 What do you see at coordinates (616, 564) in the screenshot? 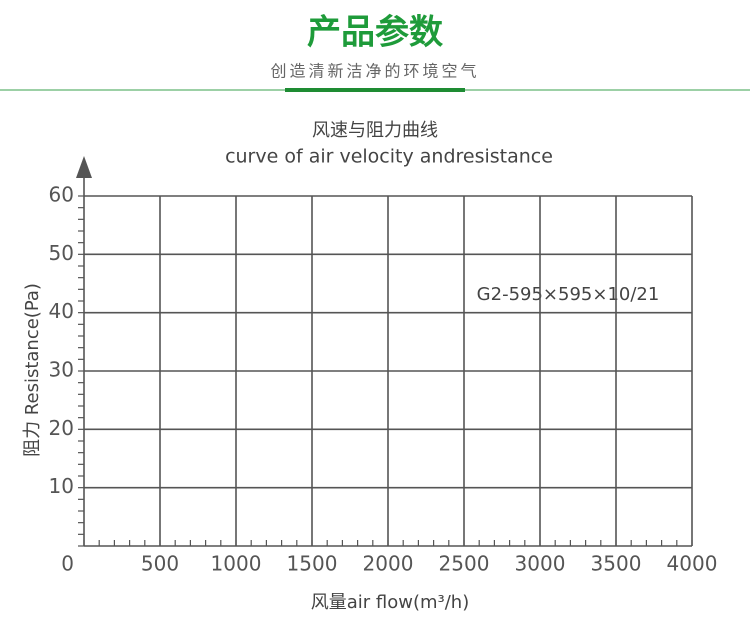
I see `x-tick-label: 3500` at bounding box center [616, 564].